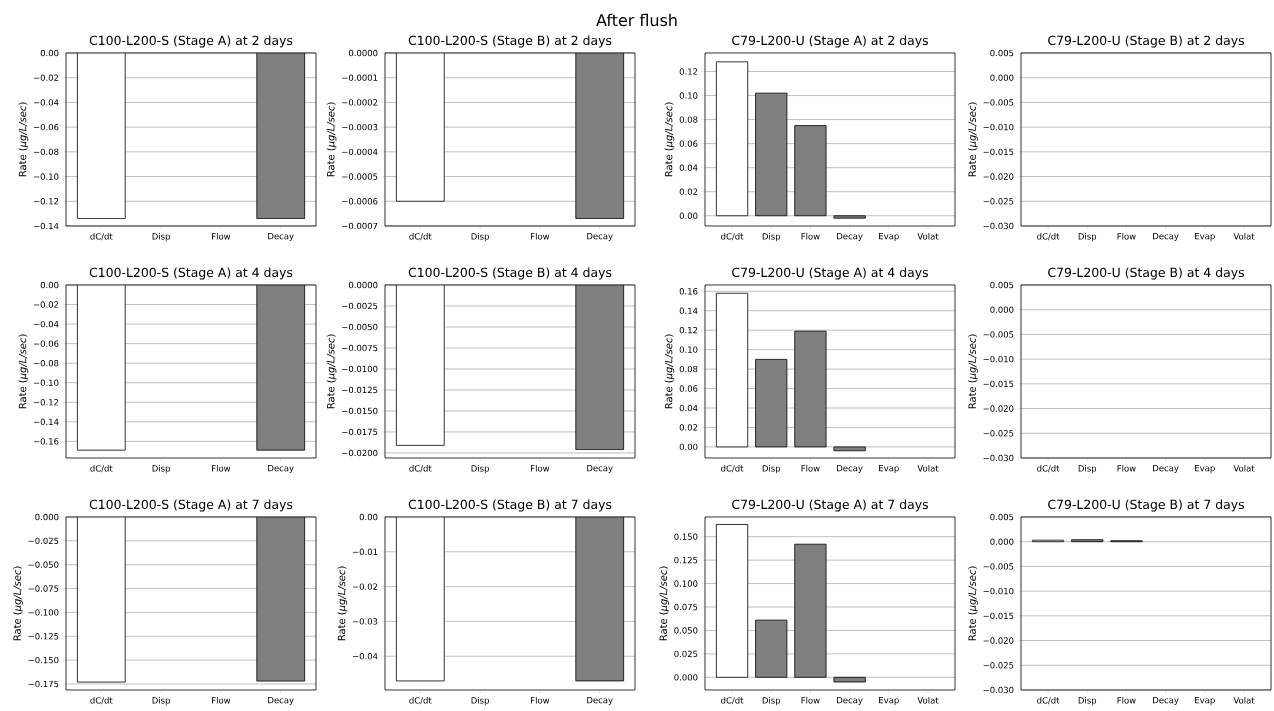 The image size is (1274, 711). I want to click on y-tick-label: 0.025, so click(686, 654).